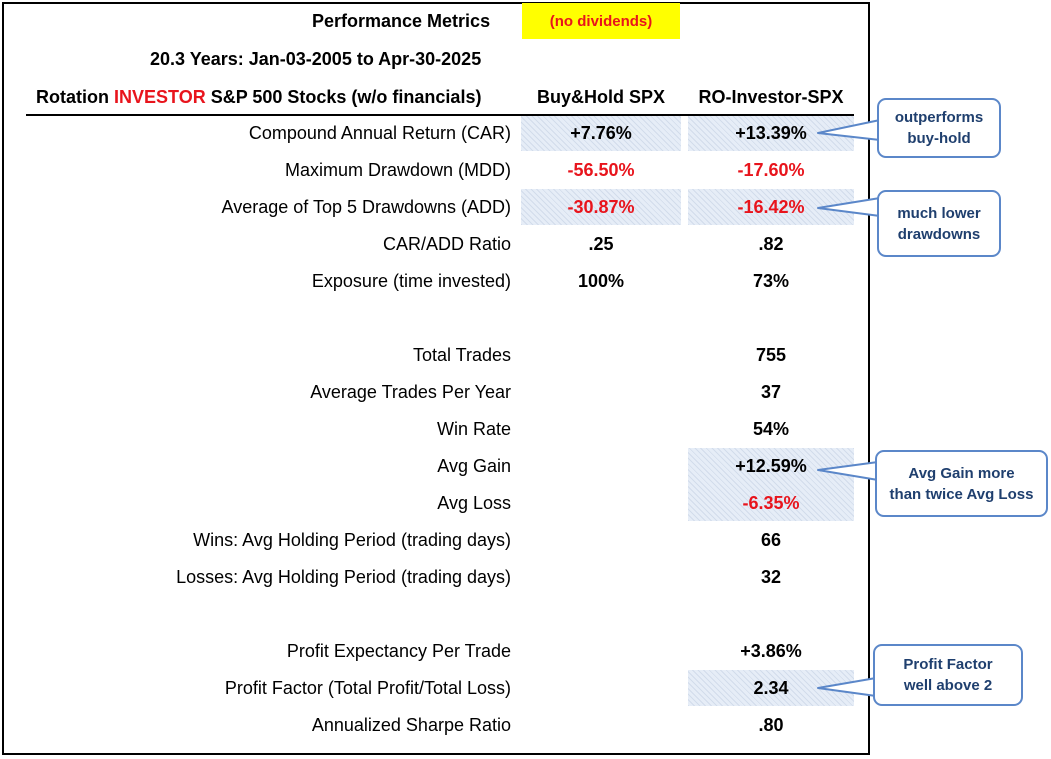  I want to click on value-exposure-ro: 73%, so click(771, 281).